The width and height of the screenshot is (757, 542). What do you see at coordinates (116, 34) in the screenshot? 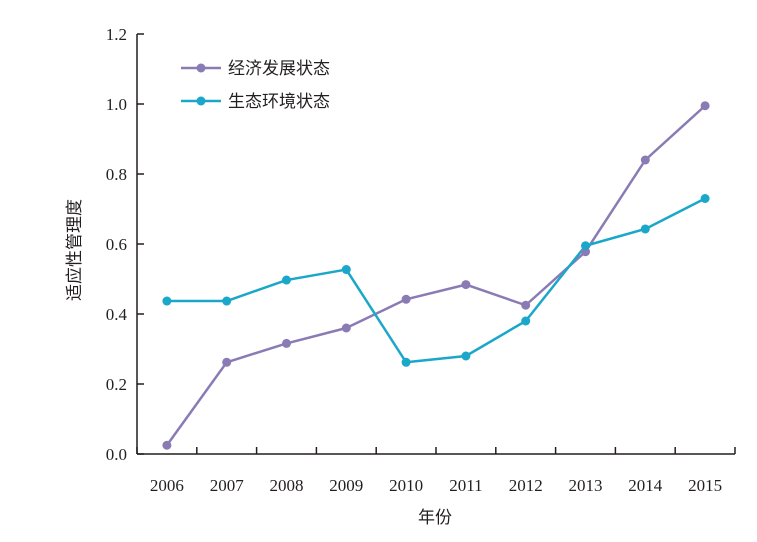
I see `y-tick-label: 1.2` at bounding box center [116, 34].